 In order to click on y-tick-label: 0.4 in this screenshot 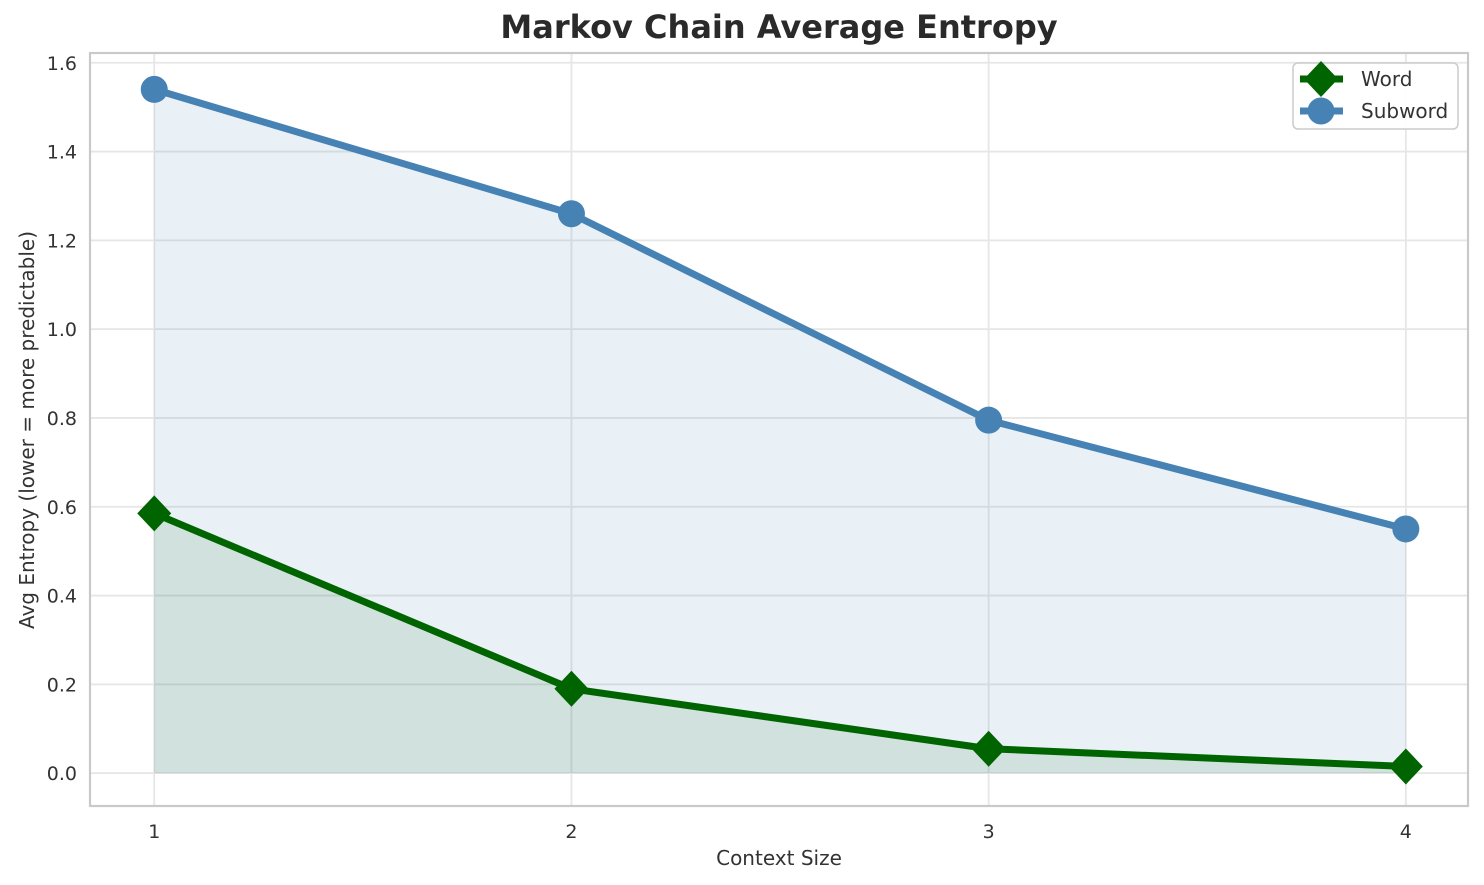, I will do `click(62, 597)`.